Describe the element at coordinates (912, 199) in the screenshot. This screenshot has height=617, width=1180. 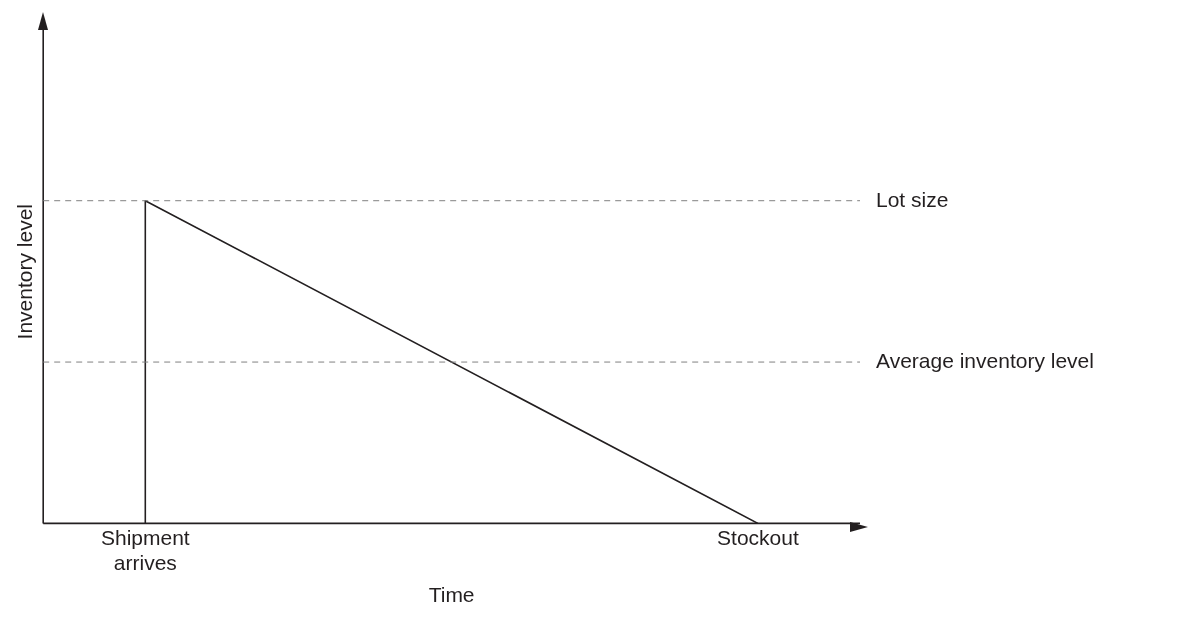
I see `ref-line-label: Lot size` at that location.